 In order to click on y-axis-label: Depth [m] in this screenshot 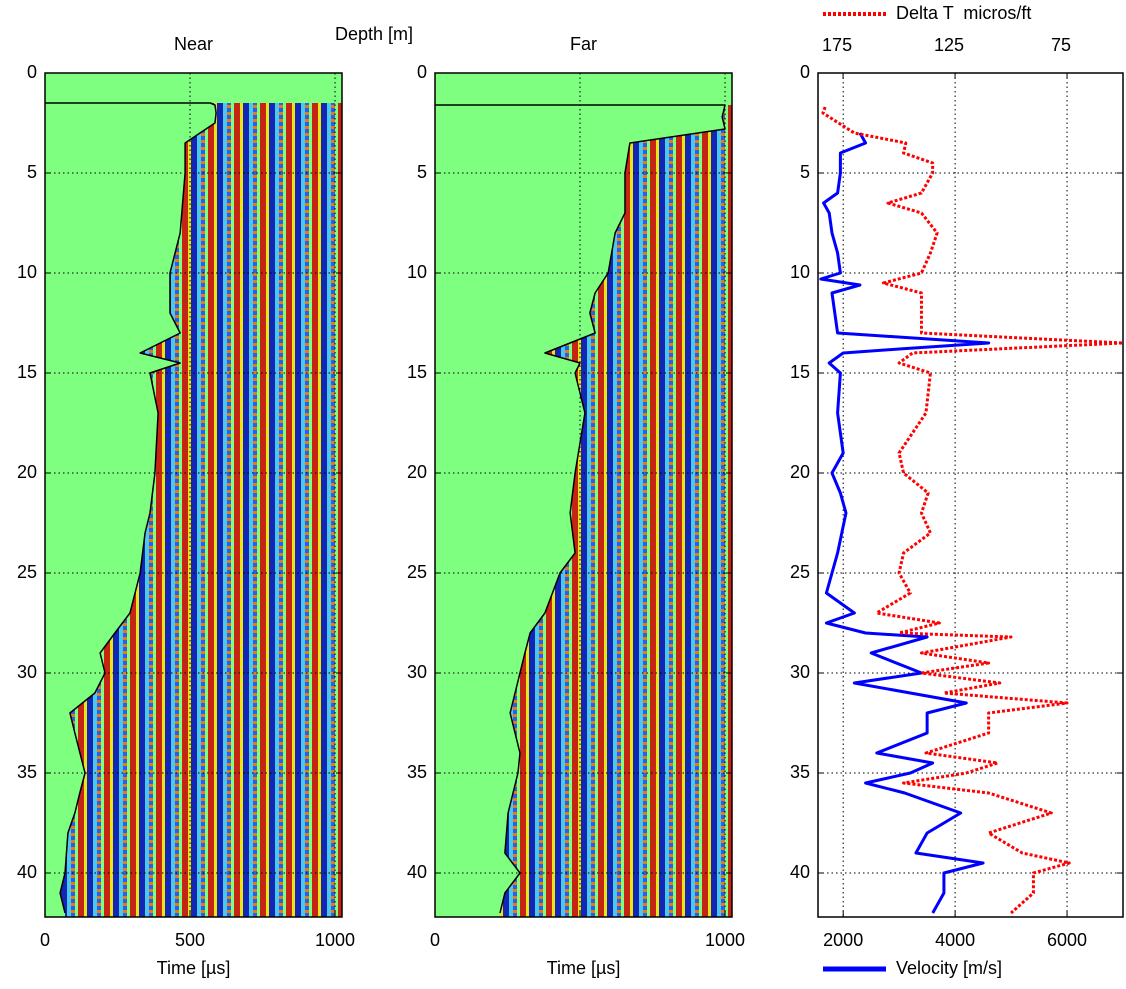, I will do `click(374, 34)`.